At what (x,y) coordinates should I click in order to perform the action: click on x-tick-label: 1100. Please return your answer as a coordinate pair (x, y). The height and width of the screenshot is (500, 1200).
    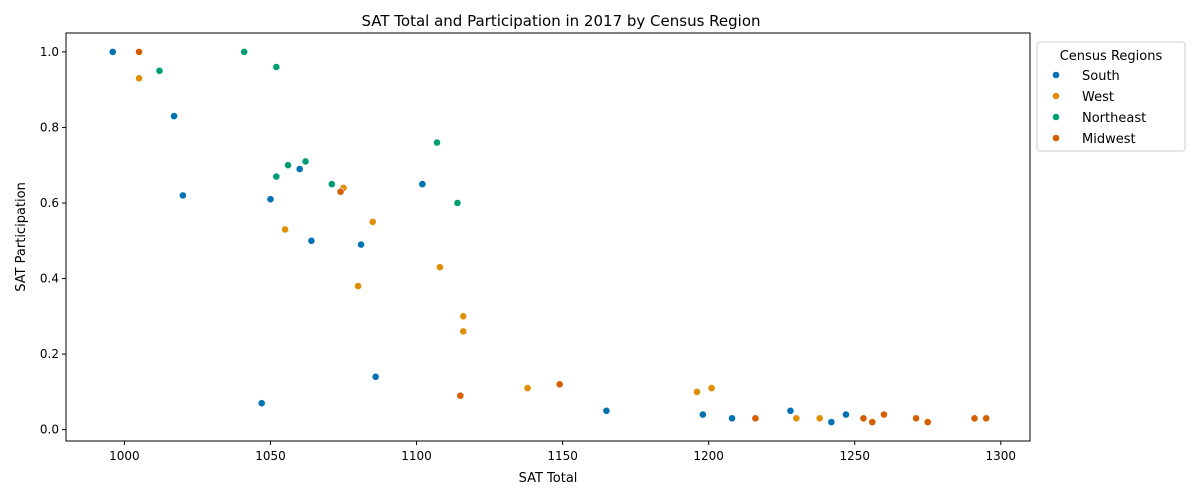
    Looking at the image, I should click on (416, 456).